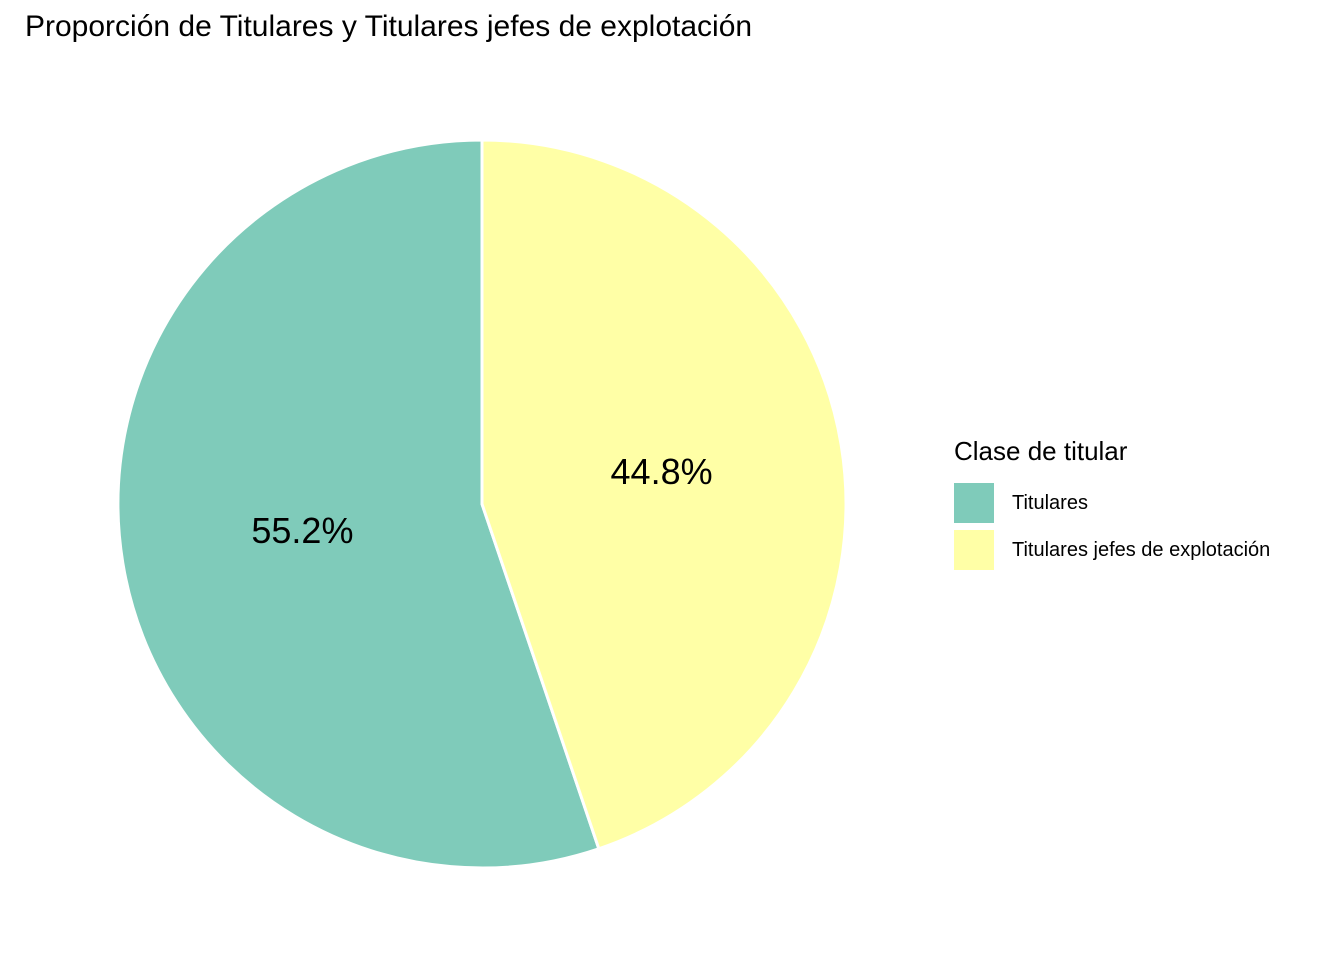  I want to click on slice-label-titulares-jefes: 44.8%, so click(662, 471).